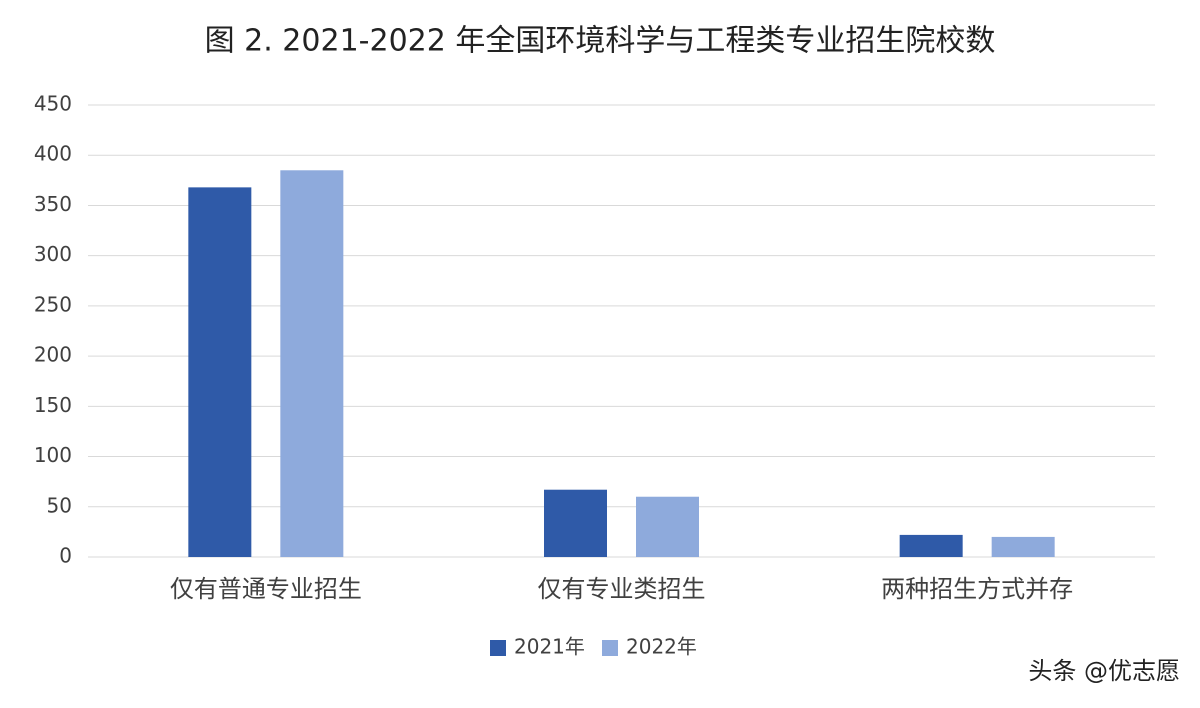  I want to click on y-tick-label: 200, so click(53, 355).